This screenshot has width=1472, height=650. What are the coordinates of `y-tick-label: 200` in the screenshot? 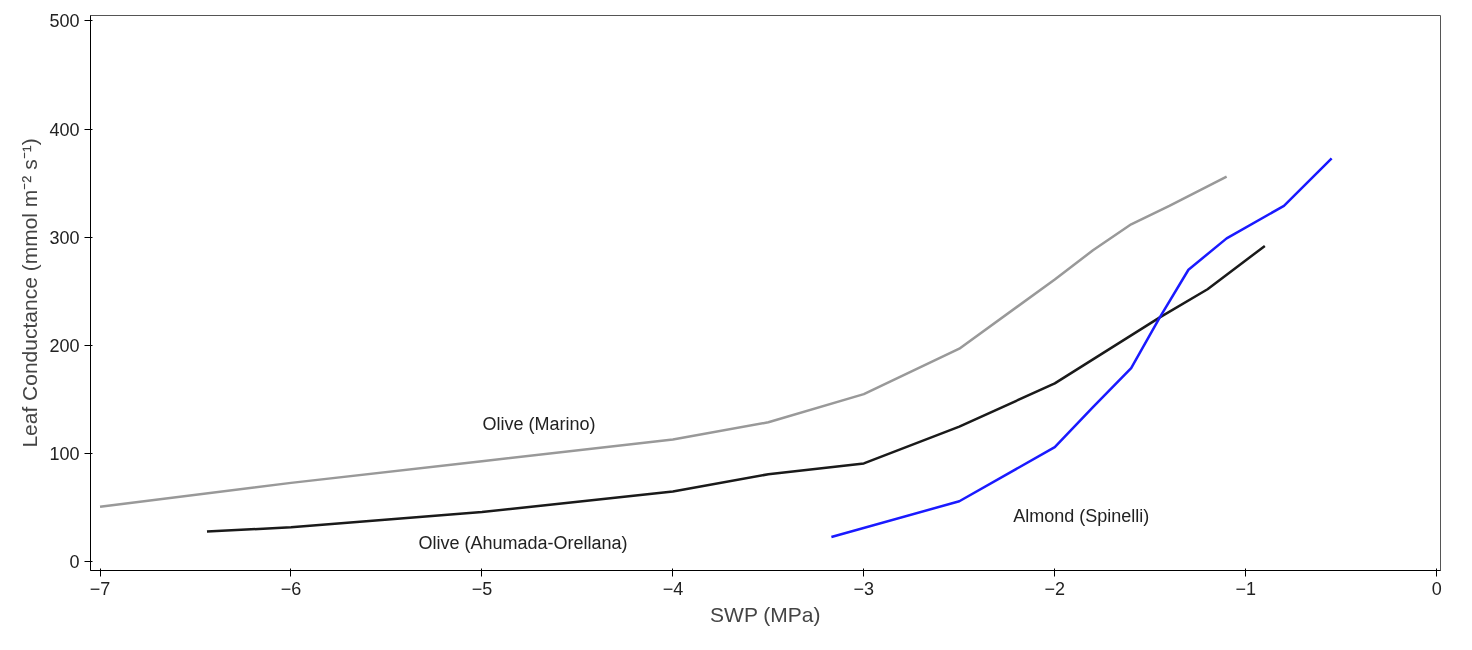 It's located at (64, 345).